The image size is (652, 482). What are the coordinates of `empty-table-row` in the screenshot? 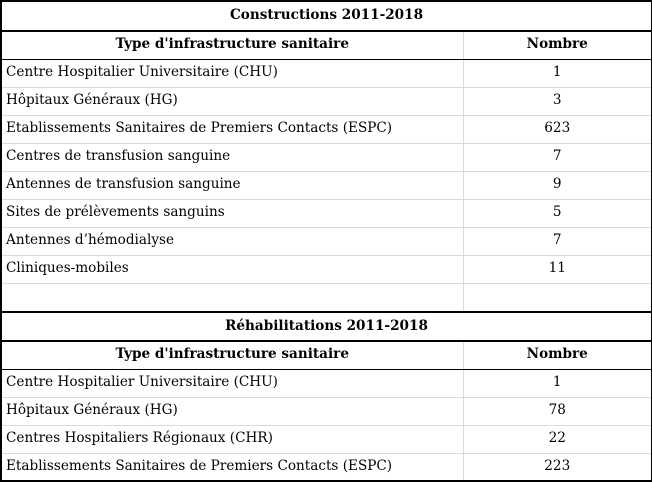 It's located at (326, 298).